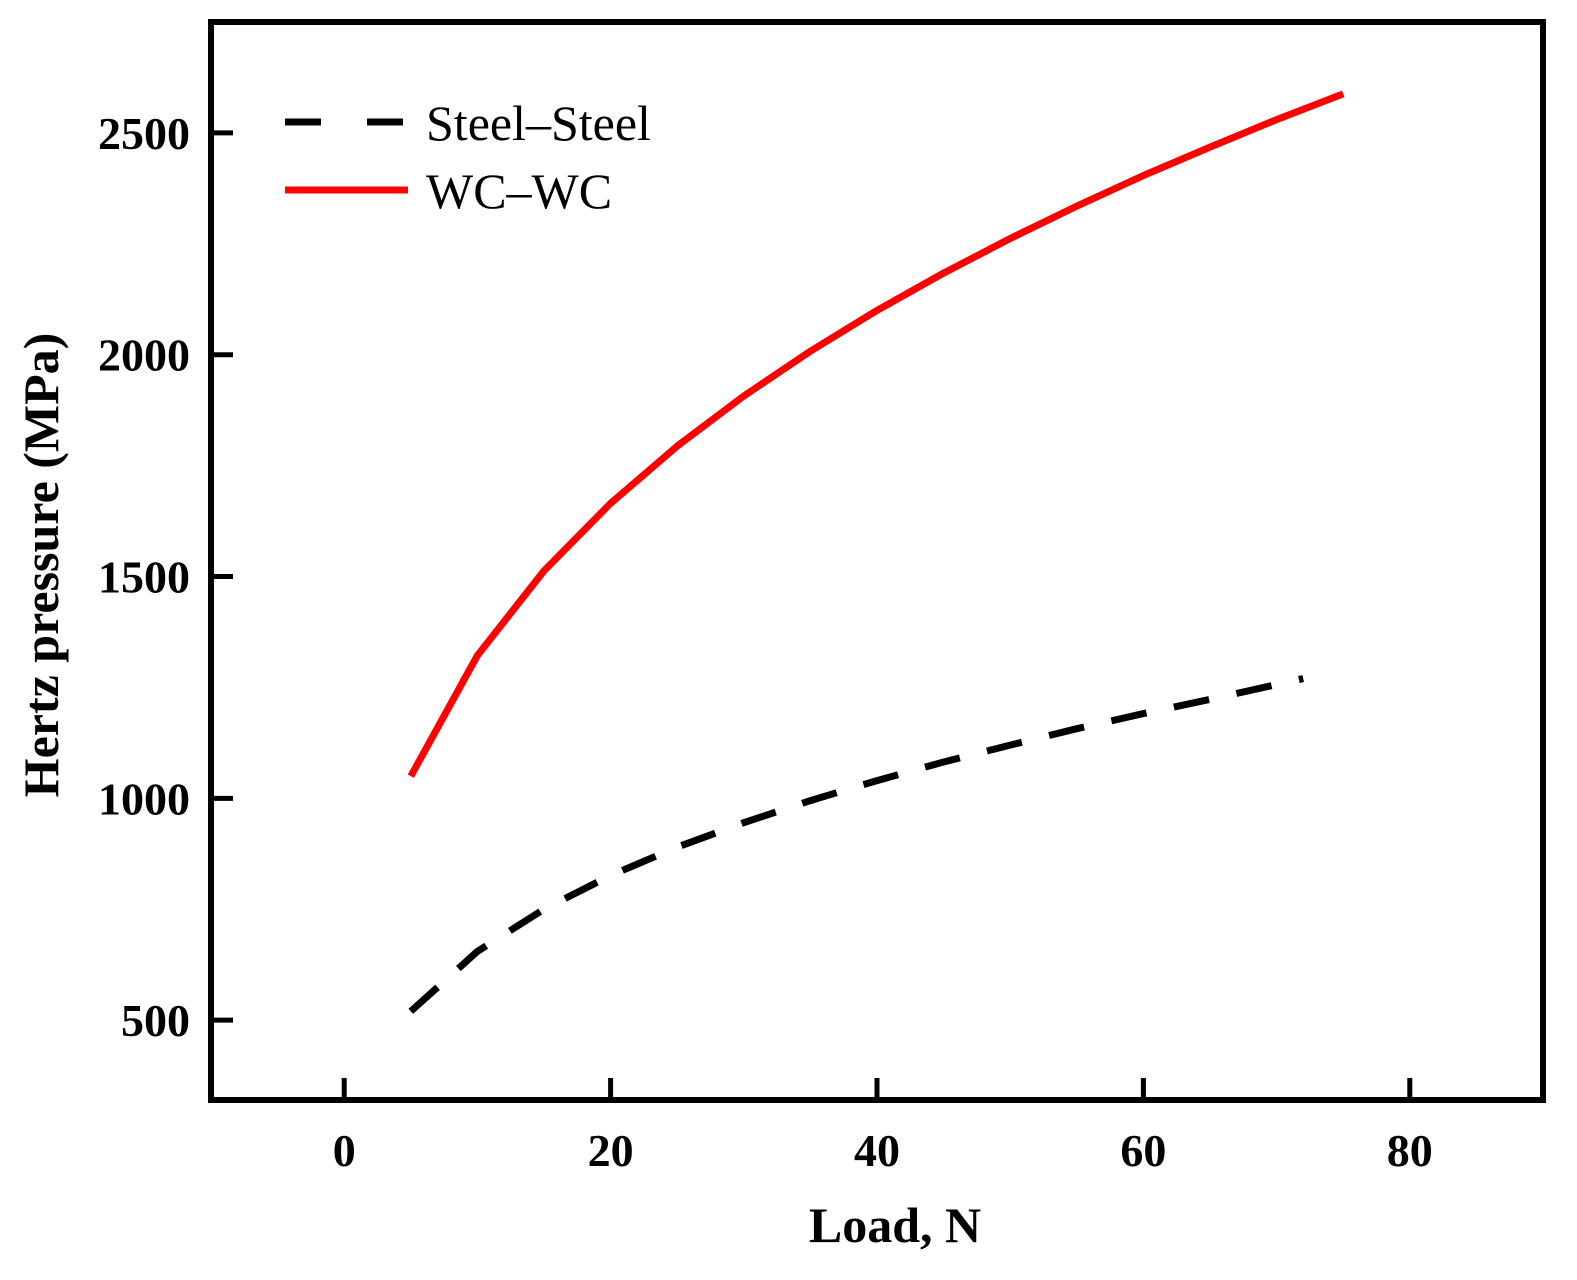 This screenshot has height=1280, width=1577. What do you see at coordinates (538, 123) in the screenshot?
I see `legend-label: Steel–Steel` at bounding box center [538, 123].